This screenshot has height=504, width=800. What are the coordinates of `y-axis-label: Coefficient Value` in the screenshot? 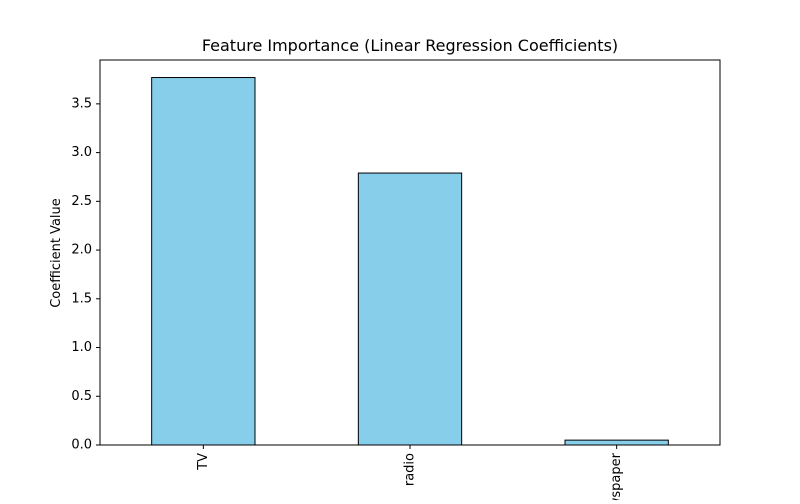 It's located at (56, 253).